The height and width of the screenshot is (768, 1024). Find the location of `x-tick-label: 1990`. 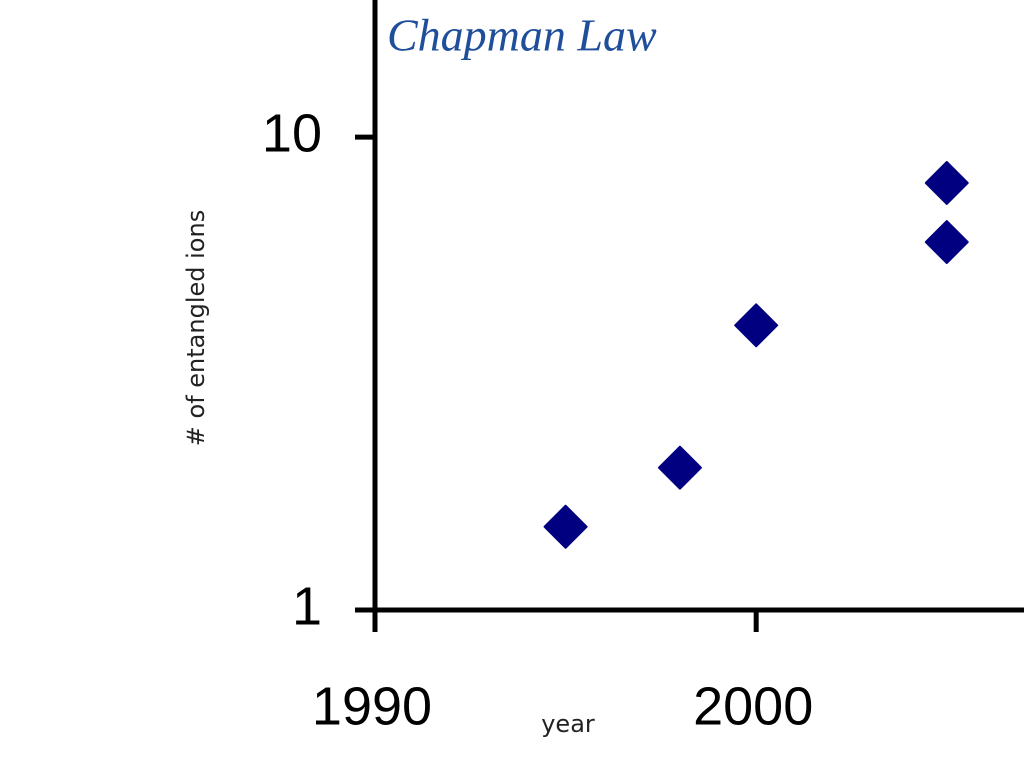

x-tick-label: 1990 is located at coordinates (372, 706).